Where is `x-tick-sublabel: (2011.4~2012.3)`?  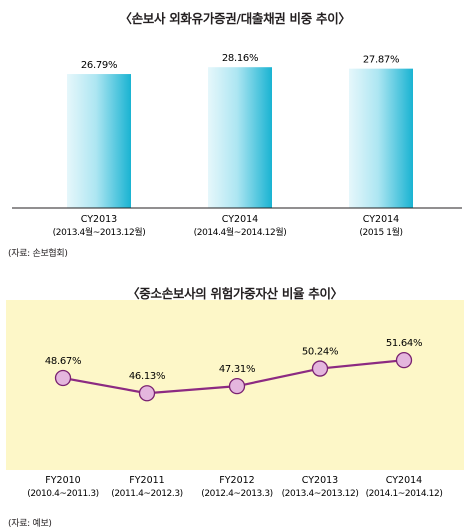
x-tick-sublabel: (2011.4~2012.3) is located at coordinates (147, 494).